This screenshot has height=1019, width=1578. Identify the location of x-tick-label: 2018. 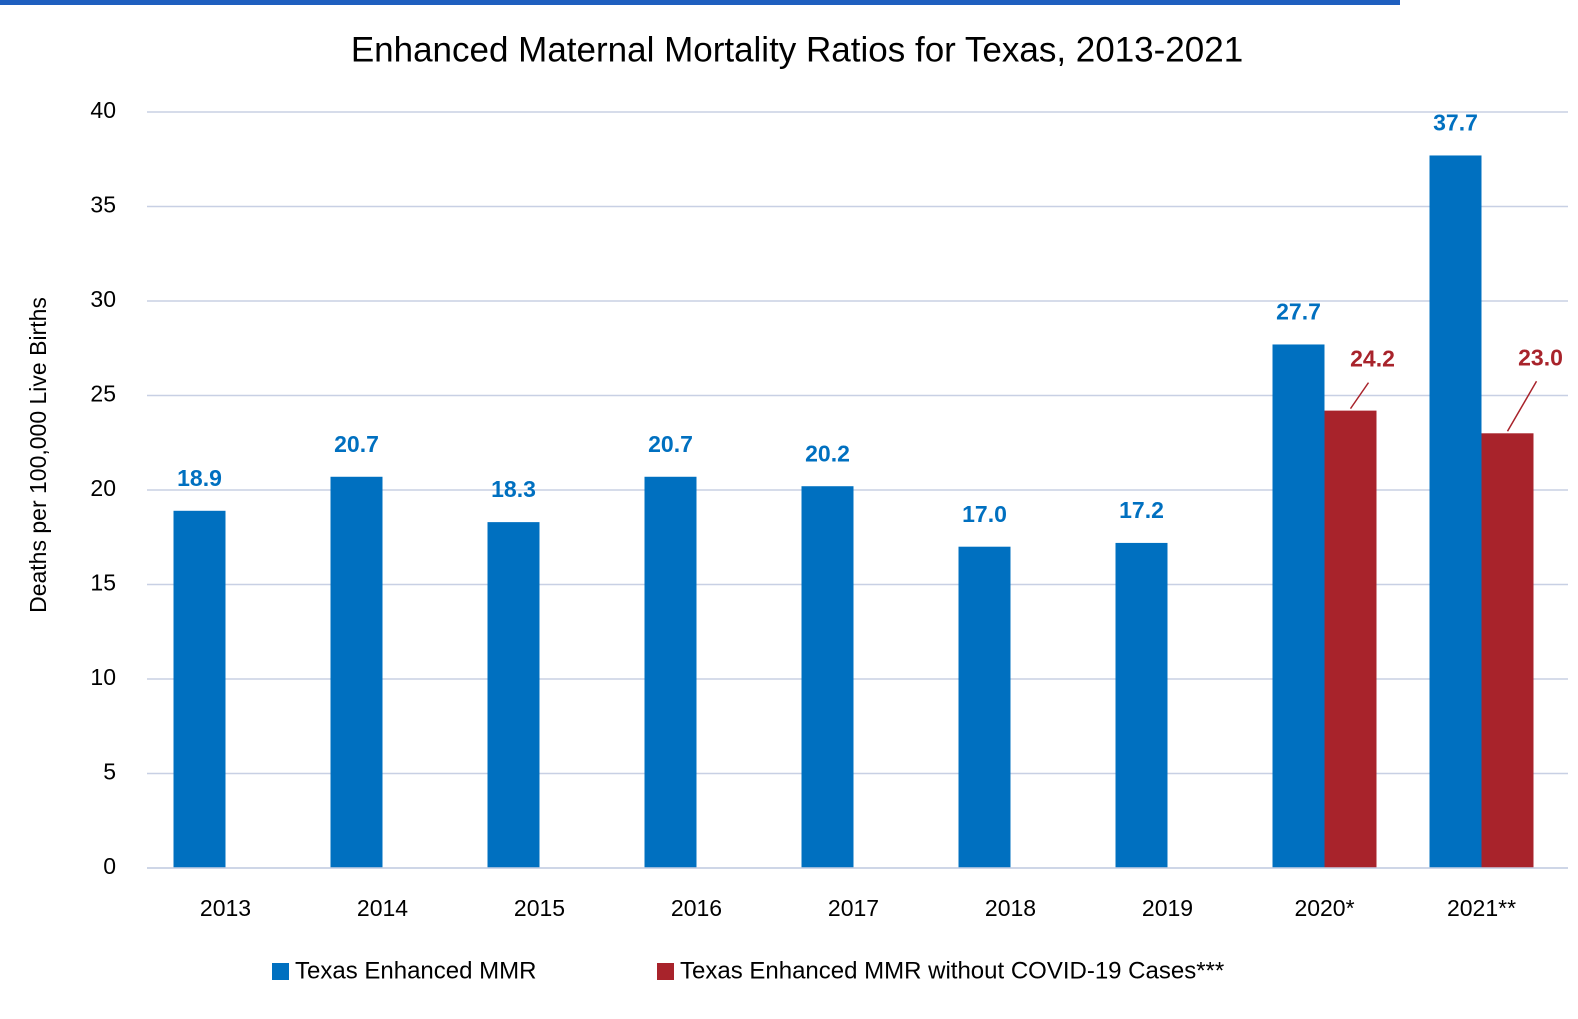
(1010, 908).